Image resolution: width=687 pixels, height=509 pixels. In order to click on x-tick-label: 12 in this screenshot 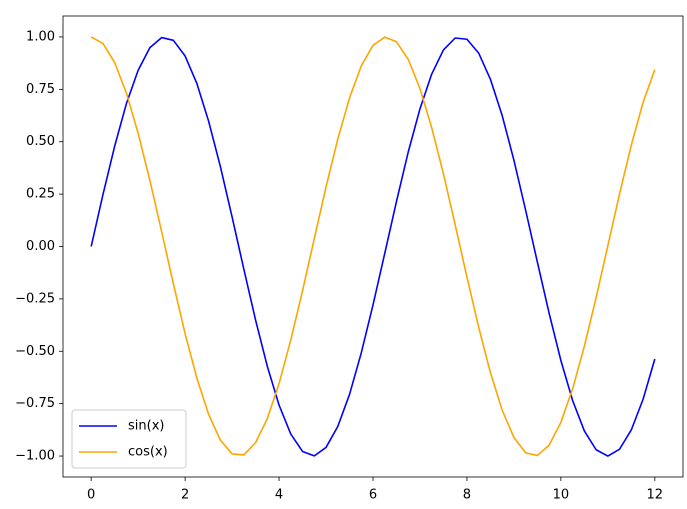, I will do `click(655, 495)`.